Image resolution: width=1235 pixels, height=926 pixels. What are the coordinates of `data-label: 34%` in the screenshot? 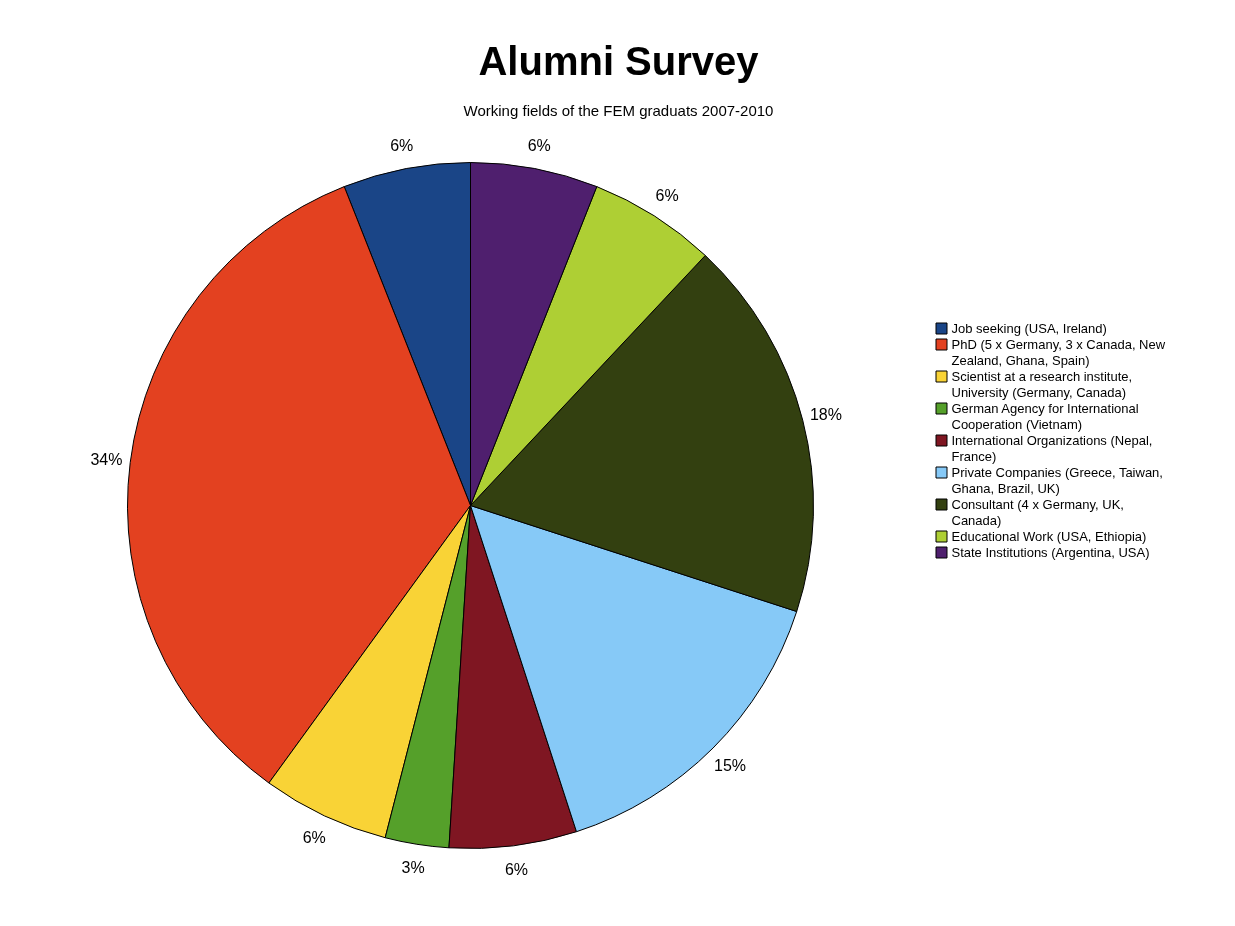 It's located at (106, 459).